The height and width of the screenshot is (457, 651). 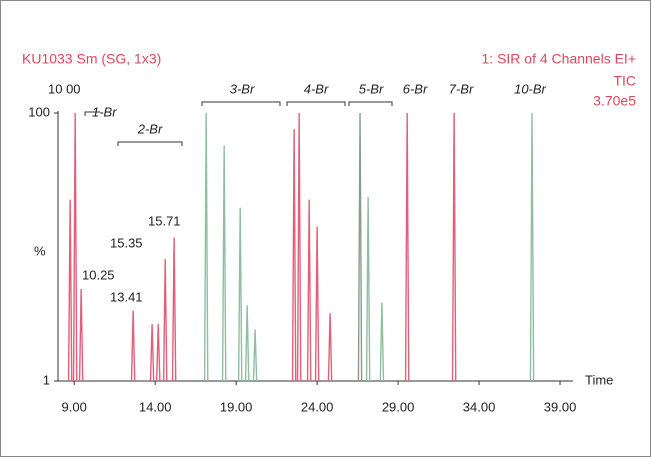 I want to click on y-tick-label: 1, so click(x=46, y=379).